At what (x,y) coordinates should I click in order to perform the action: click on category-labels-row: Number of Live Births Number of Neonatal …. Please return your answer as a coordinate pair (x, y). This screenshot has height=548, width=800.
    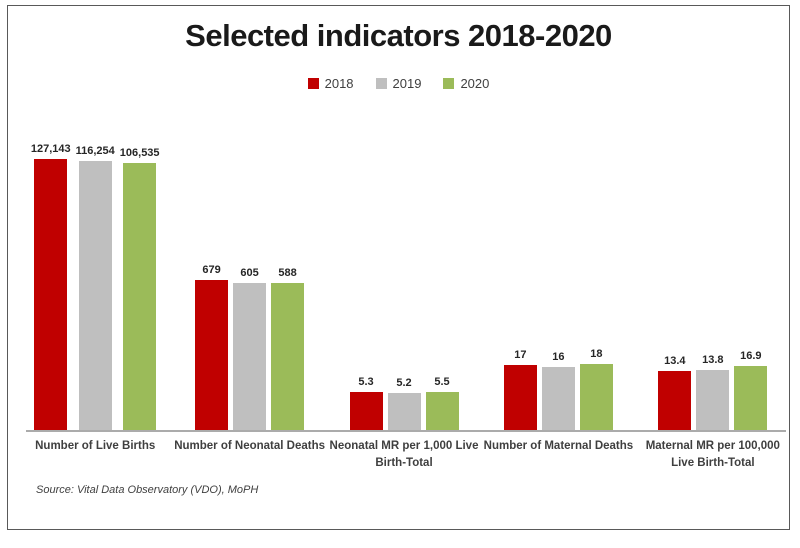
    Looking at the image, I should click on (404, 454).